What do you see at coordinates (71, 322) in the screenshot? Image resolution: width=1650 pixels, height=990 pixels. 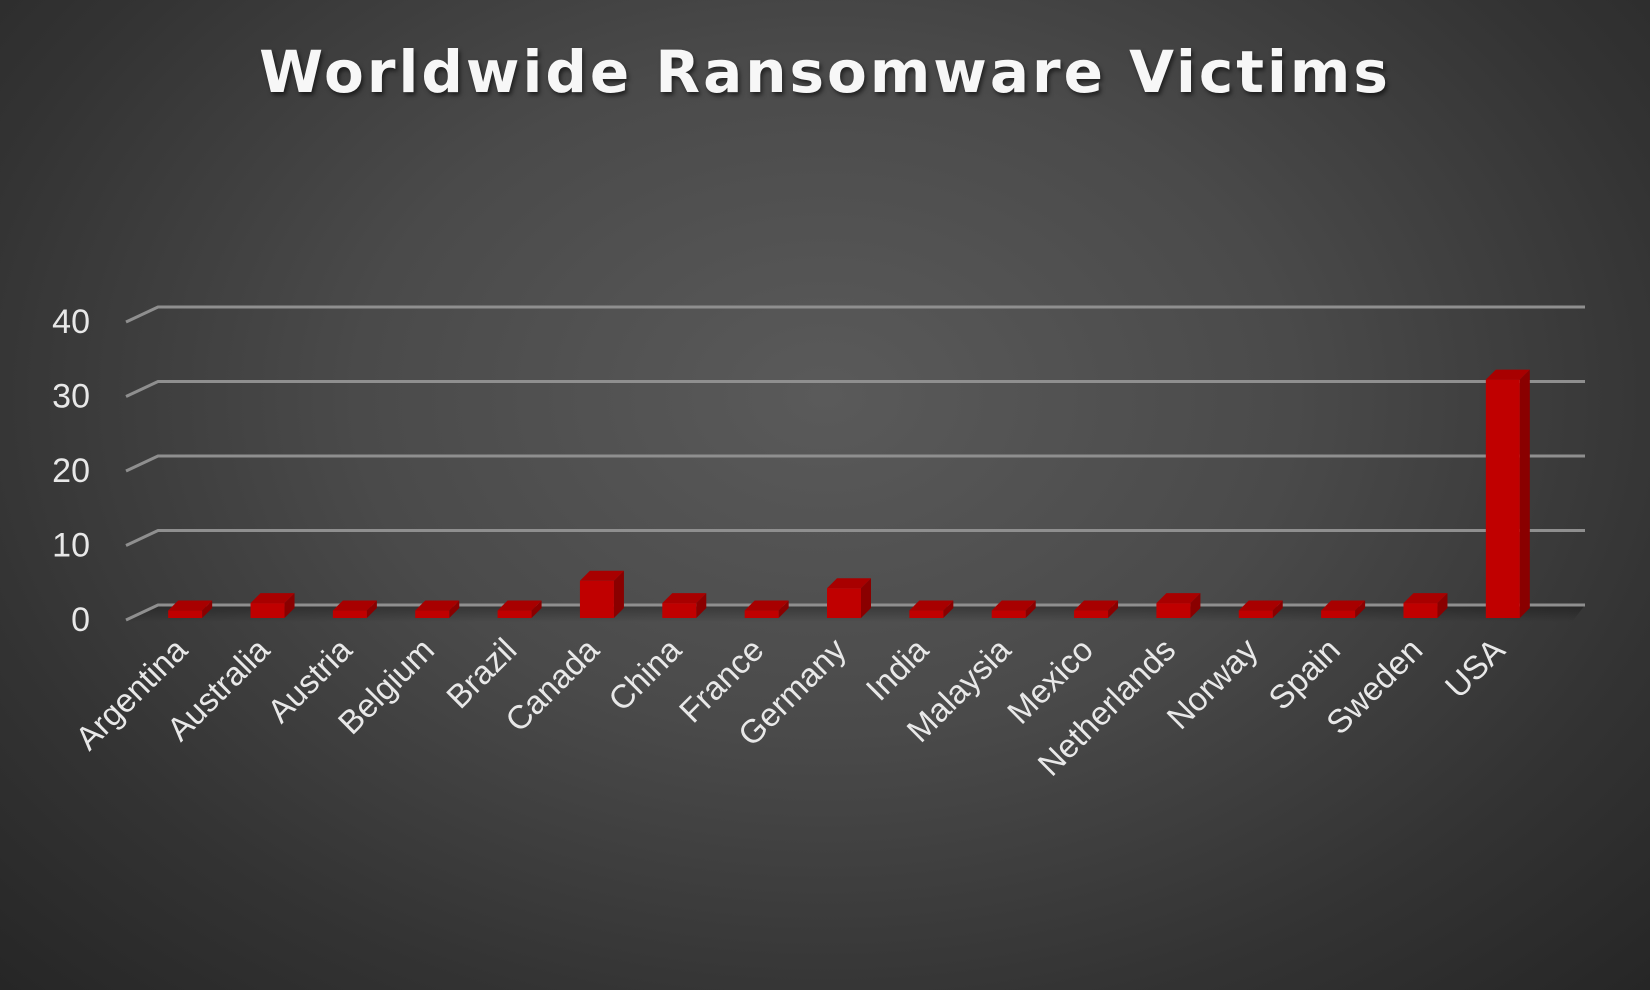 I see `y-tick-label: 40` at bounding box center [71, 322].